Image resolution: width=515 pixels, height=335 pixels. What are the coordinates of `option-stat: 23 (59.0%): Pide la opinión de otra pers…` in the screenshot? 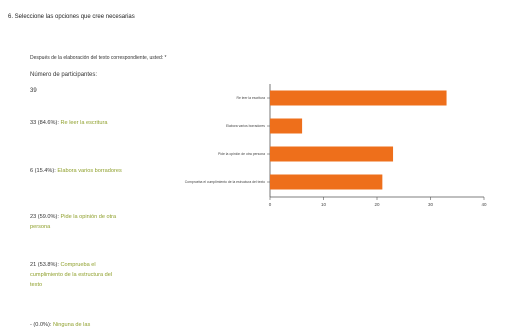 It's located at (76, 222).